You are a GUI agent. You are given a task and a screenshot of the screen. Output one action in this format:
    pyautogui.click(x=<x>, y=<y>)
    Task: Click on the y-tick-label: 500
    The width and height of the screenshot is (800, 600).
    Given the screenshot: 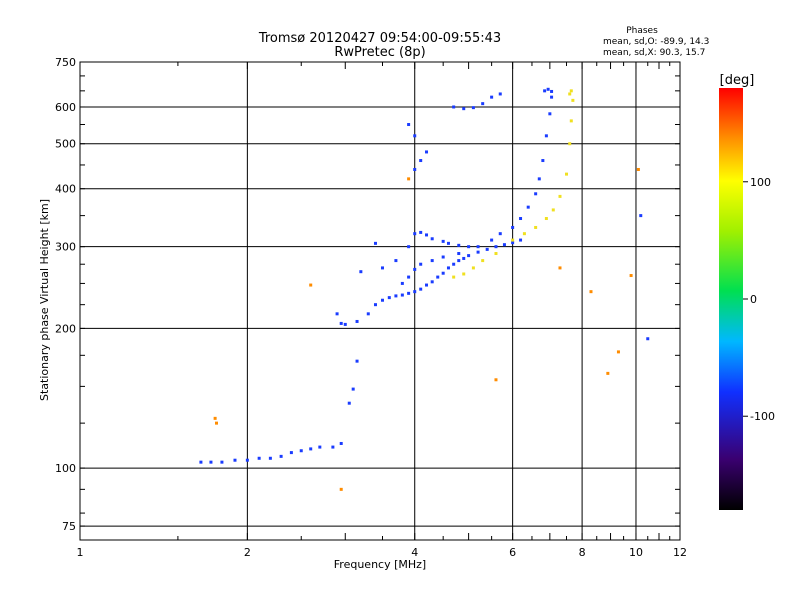 What is the action you would take?
    pyautogui.click(x=65, y=144)
    